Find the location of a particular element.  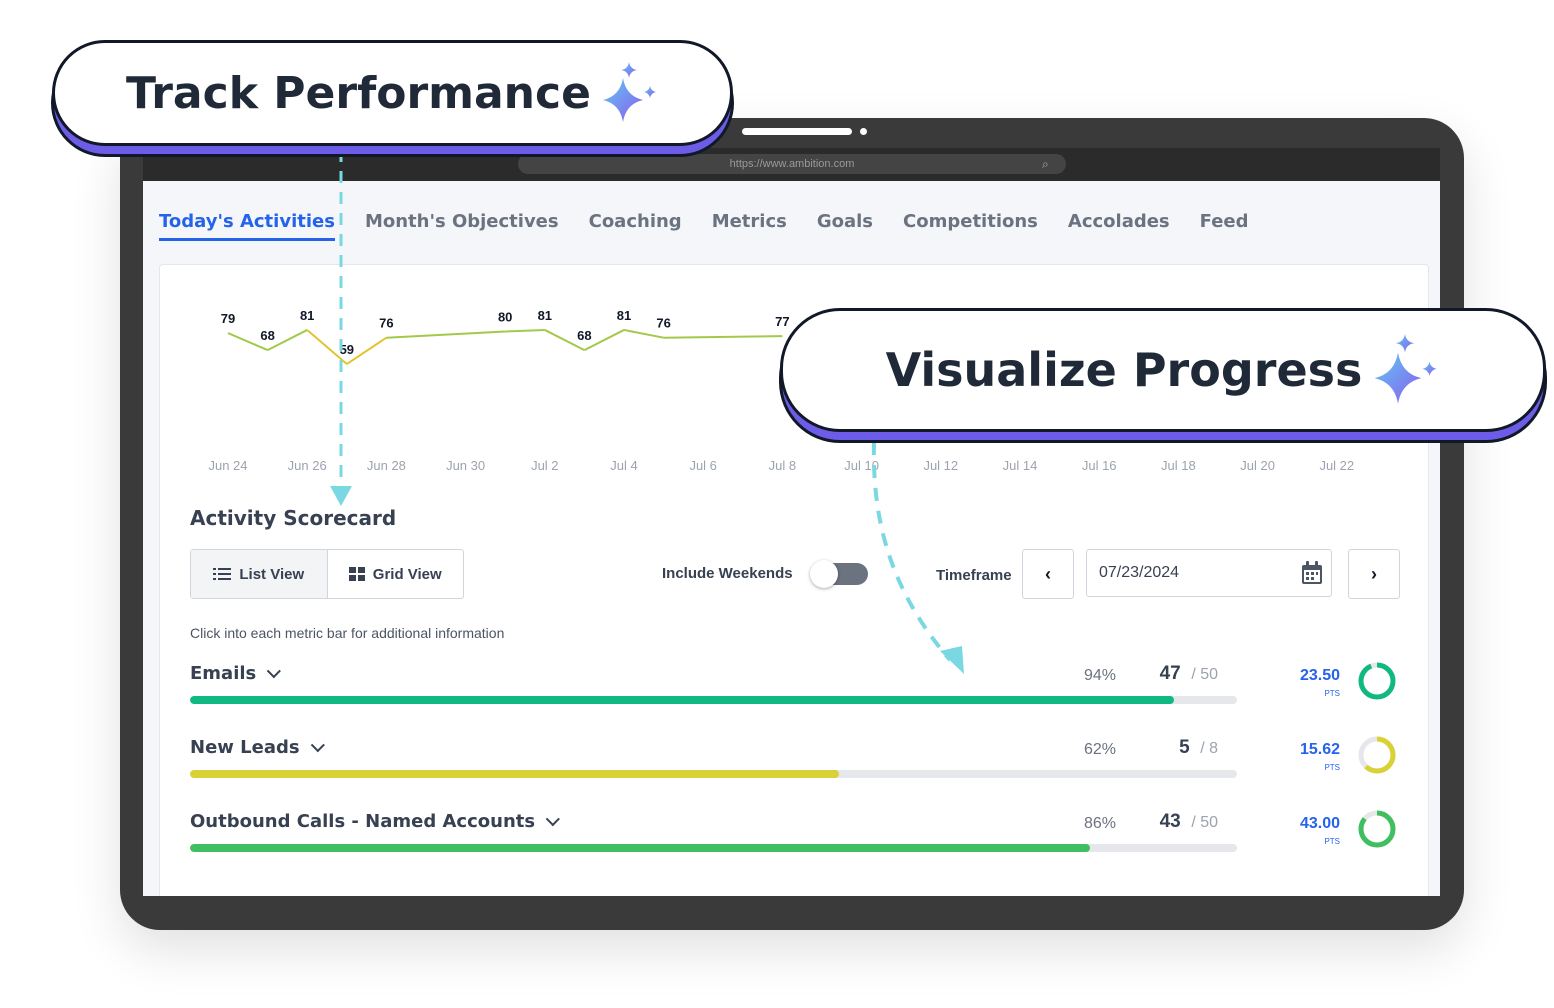

camera-dot is located at coordinates (863, 131).